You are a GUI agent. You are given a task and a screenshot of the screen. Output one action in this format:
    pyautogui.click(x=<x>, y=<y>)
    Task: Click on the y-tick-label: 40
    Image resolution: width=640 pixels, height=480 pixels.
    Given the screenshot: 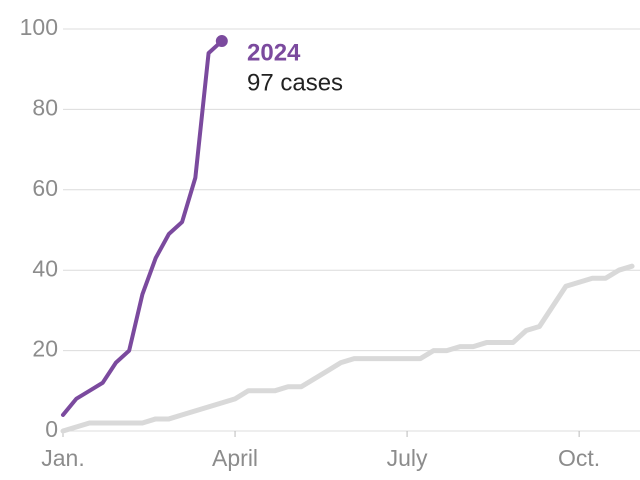 What is the action you would take?
    pyautogui.click(x=45, y=268)
    